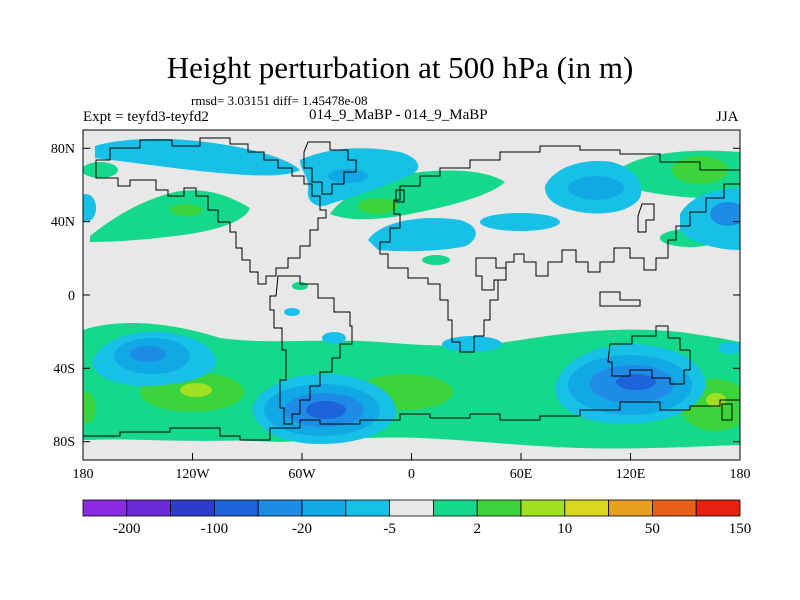 Image resolution: width=800 pixels, height=600 pixels. I want to click on colorbar-label: -200, so click(127, 529).